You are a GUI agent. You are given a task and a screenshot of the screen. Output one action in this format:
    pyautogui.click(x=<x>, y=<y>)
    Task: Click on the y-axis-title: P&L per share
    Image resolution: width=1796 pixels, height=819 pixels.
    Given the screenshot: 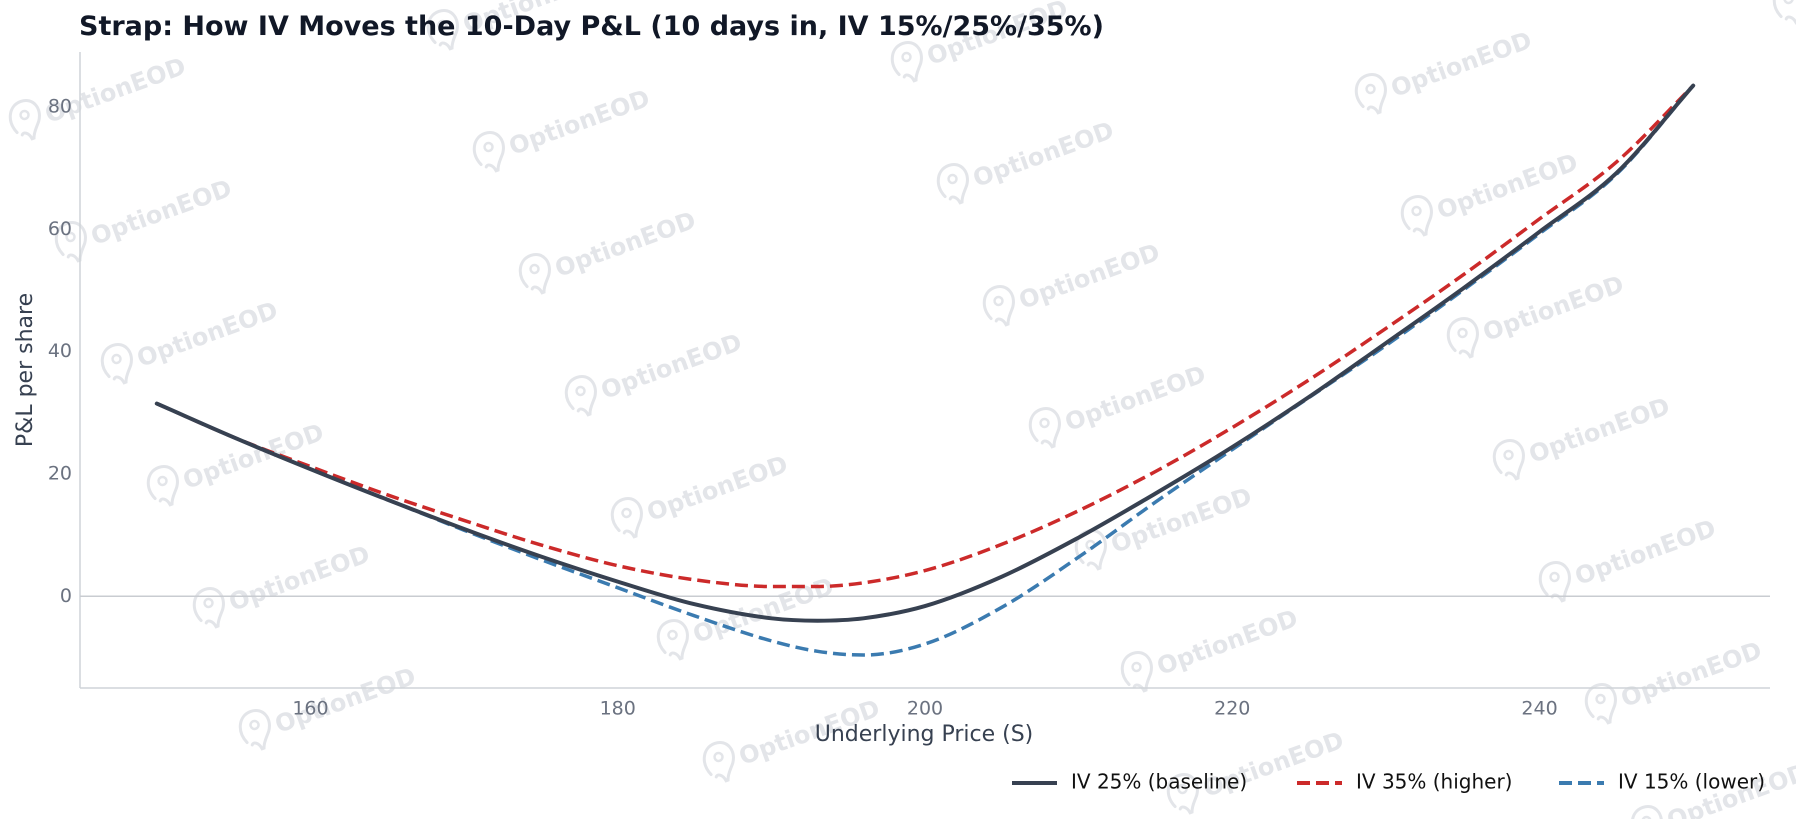 What is the action you would take?
    pyautogui.click(x=25, y=370)
    